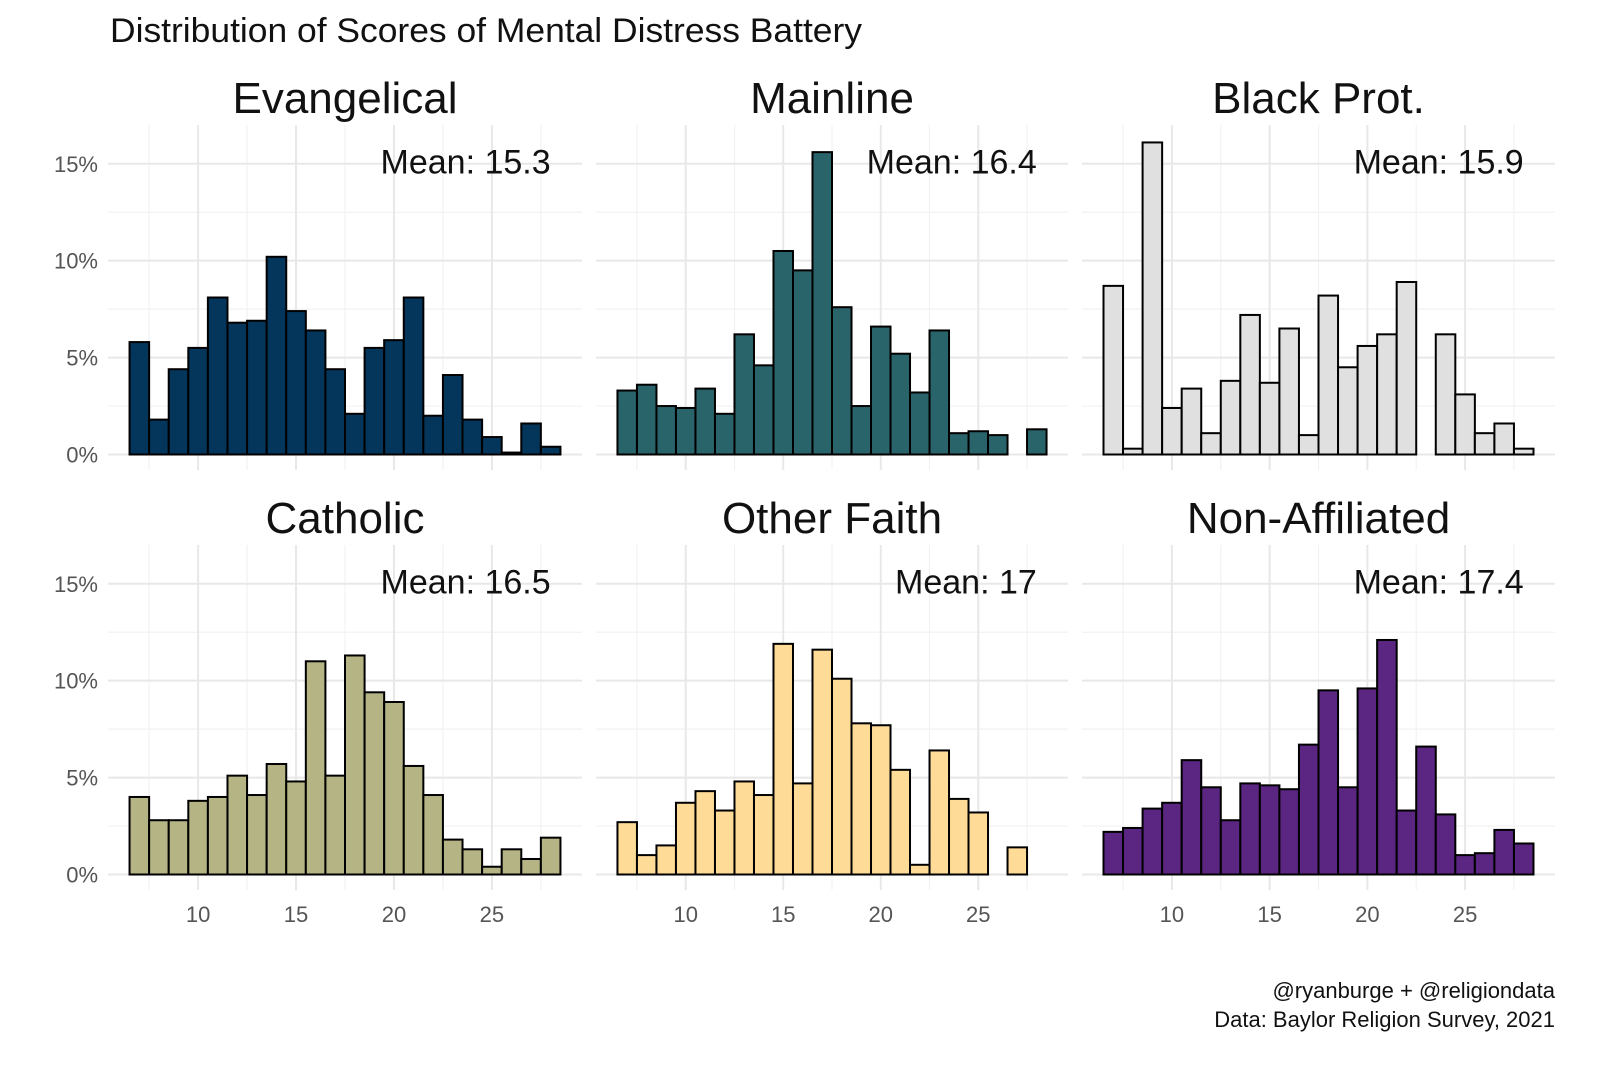 This screenshot has height=1066, width=1600. What do you see at coordinates (952, 162) in the screenshot?
I see `mean-label: Mean: 16.4` at bounding box center [952, 162].